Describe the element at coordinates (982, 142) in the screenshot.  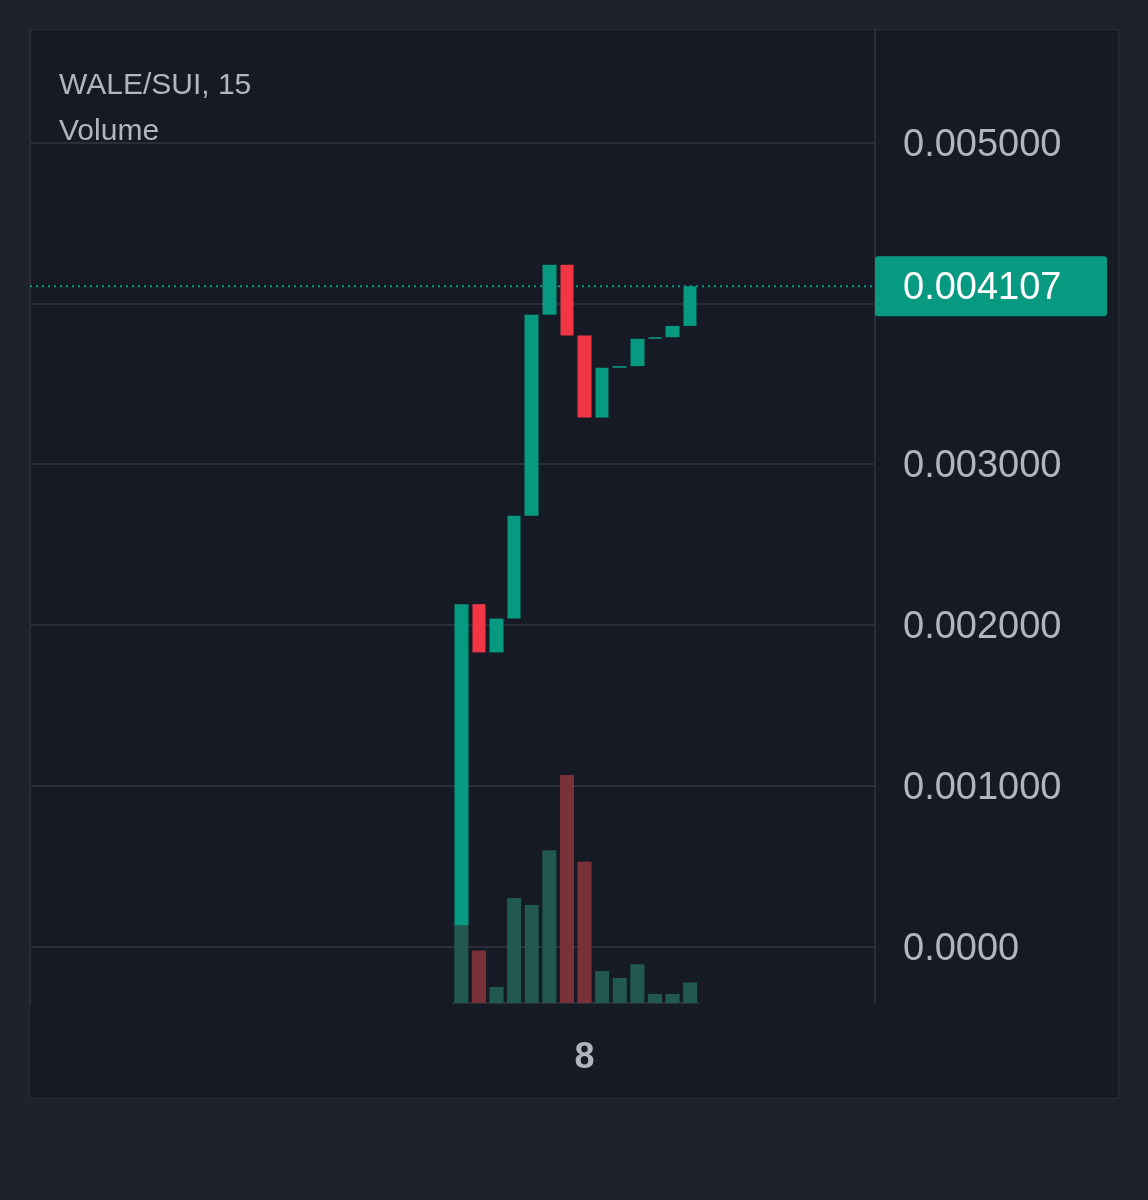
I see `y-tick-label: 0.005000` at that location.